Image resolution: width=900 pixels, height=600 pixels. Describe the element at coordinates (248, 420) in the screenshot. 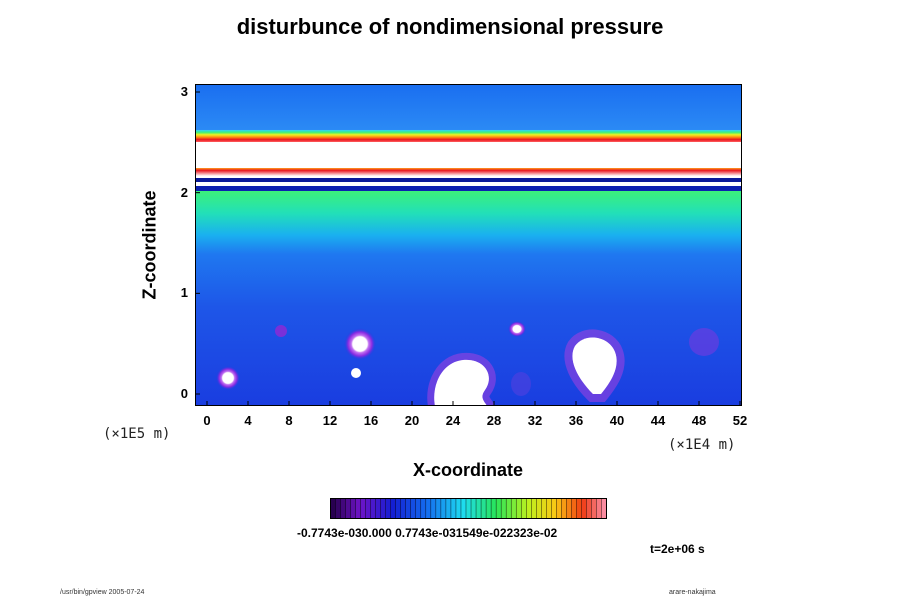

I see `x-tick-label: 4` at that location.